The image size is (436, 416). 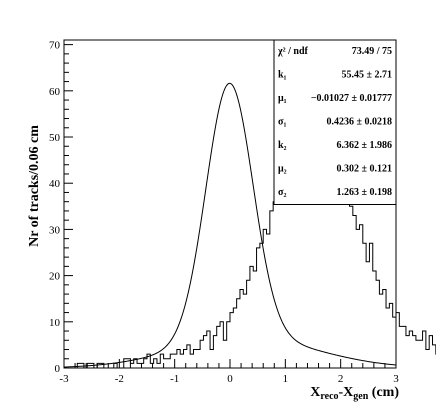 I want to click on stats-label: k₂, so click(x=282, y=145).